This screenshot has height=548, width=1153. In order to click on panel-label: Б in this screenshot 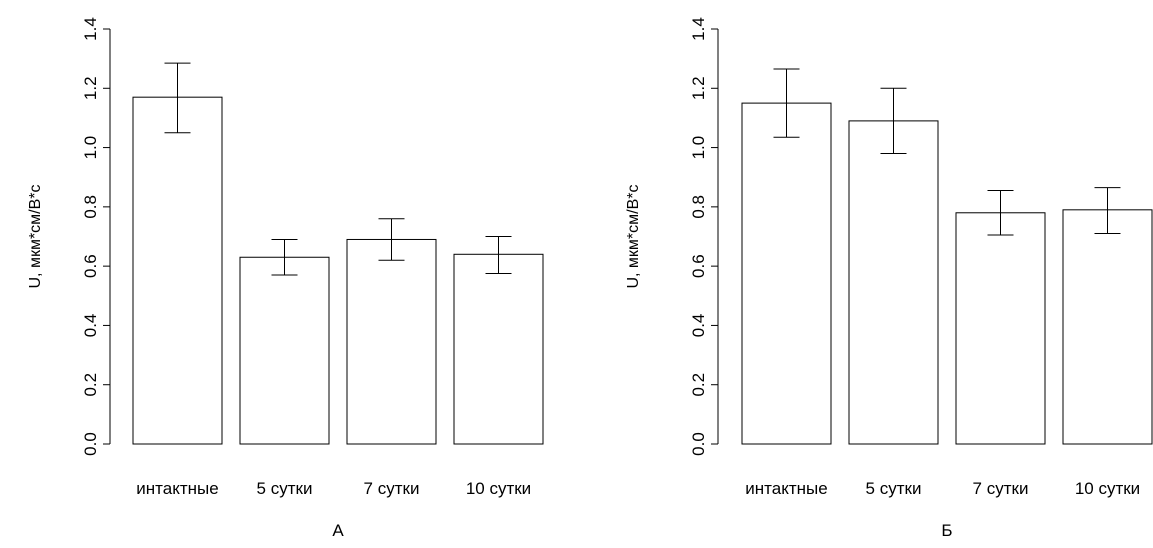, I will do `click(946, 530)`.